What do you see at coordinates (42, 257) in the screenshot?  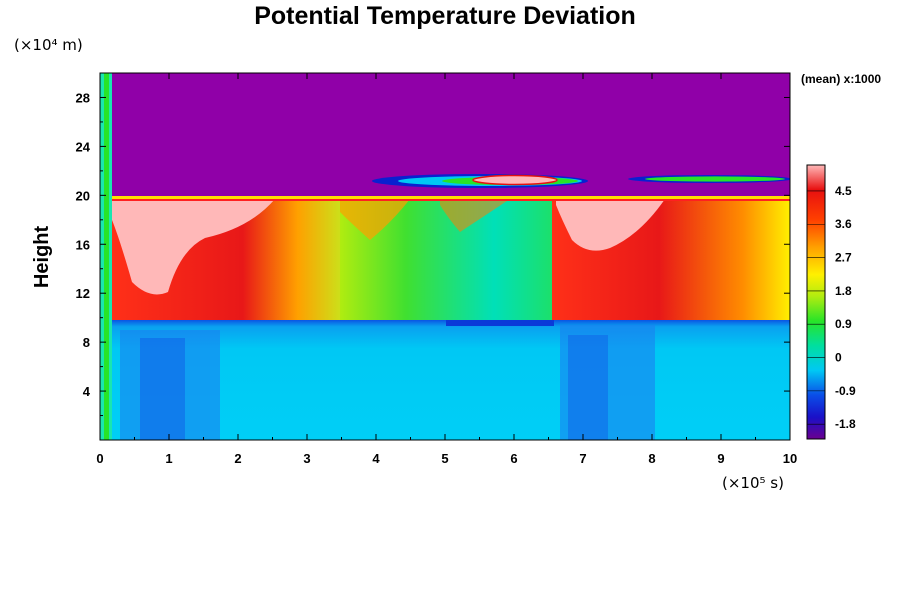 I see `y-axis-label: Height` at bounding box center [42, 257].